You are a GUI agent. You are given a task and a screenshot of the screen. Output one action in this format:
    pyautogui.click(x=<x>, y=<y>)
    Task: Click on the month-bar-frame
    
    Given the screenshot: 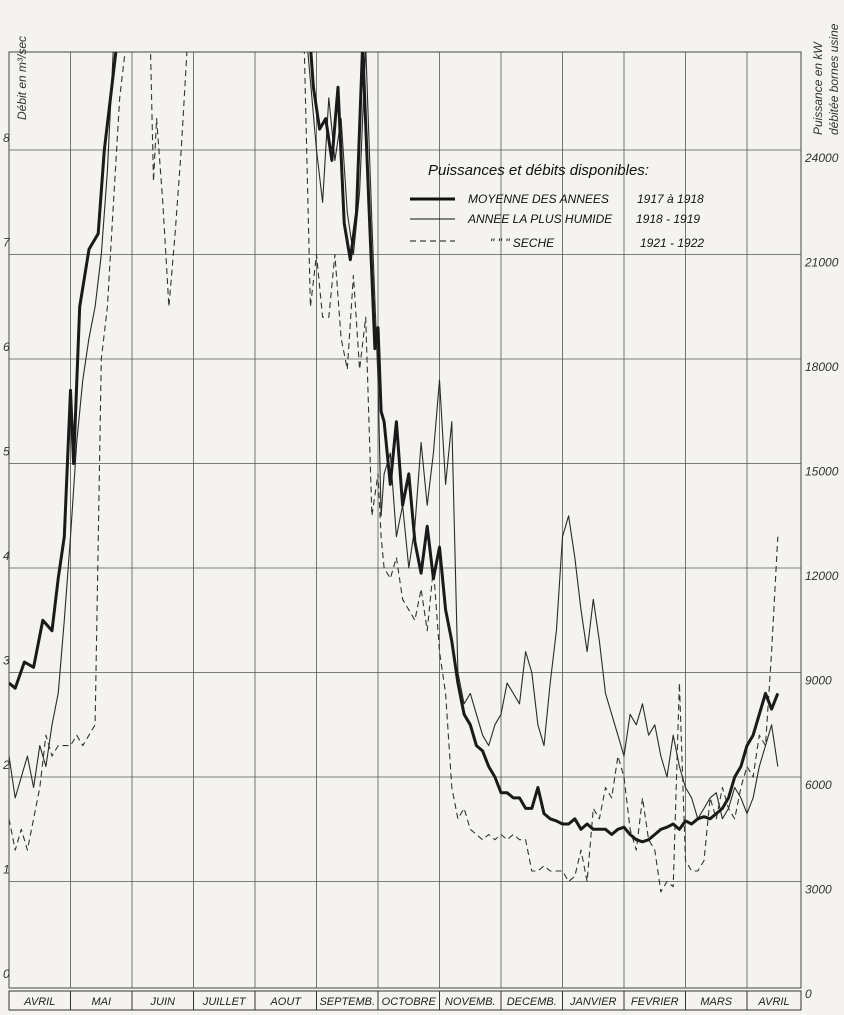 What is the action you would take?
    pyautogui.click(x=405, y=1000)
    